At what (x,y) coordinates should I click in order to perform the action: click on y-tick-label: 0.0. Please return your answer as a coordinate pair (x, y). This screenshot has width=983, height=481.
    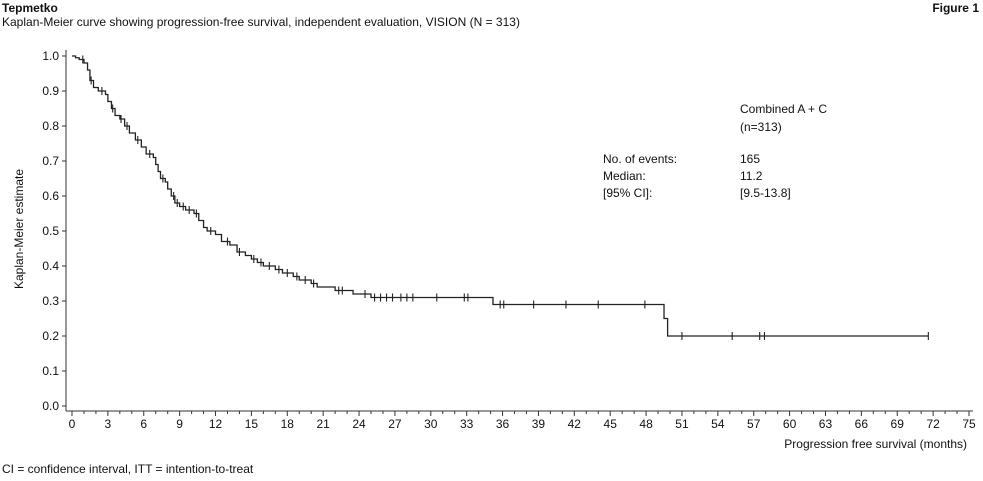
    Looking at the image, I should click on (50, 406).